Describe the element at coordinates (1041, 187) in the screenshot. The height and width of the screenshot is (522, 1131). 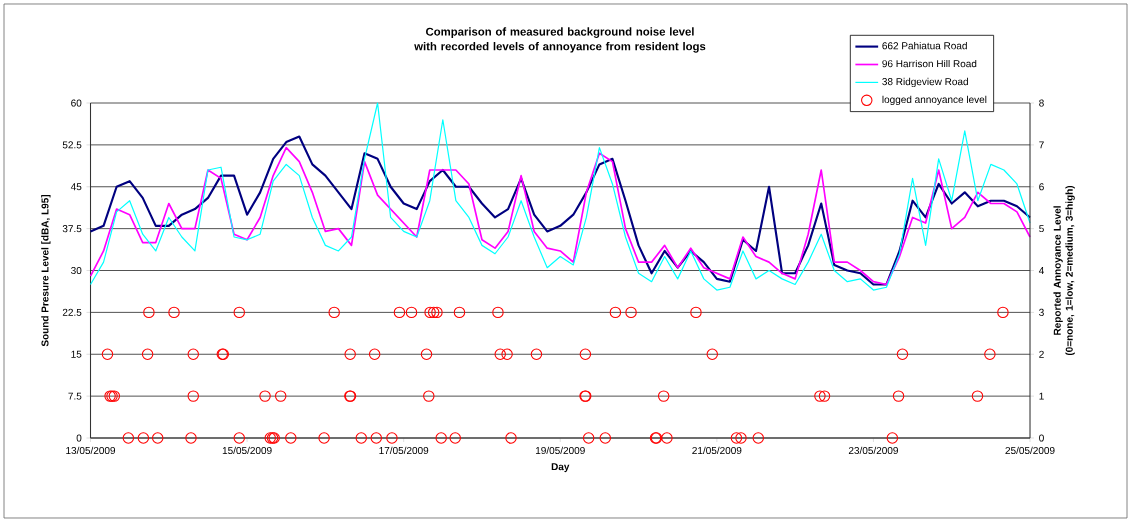
I see `y2-tick-label: 6` at that location.